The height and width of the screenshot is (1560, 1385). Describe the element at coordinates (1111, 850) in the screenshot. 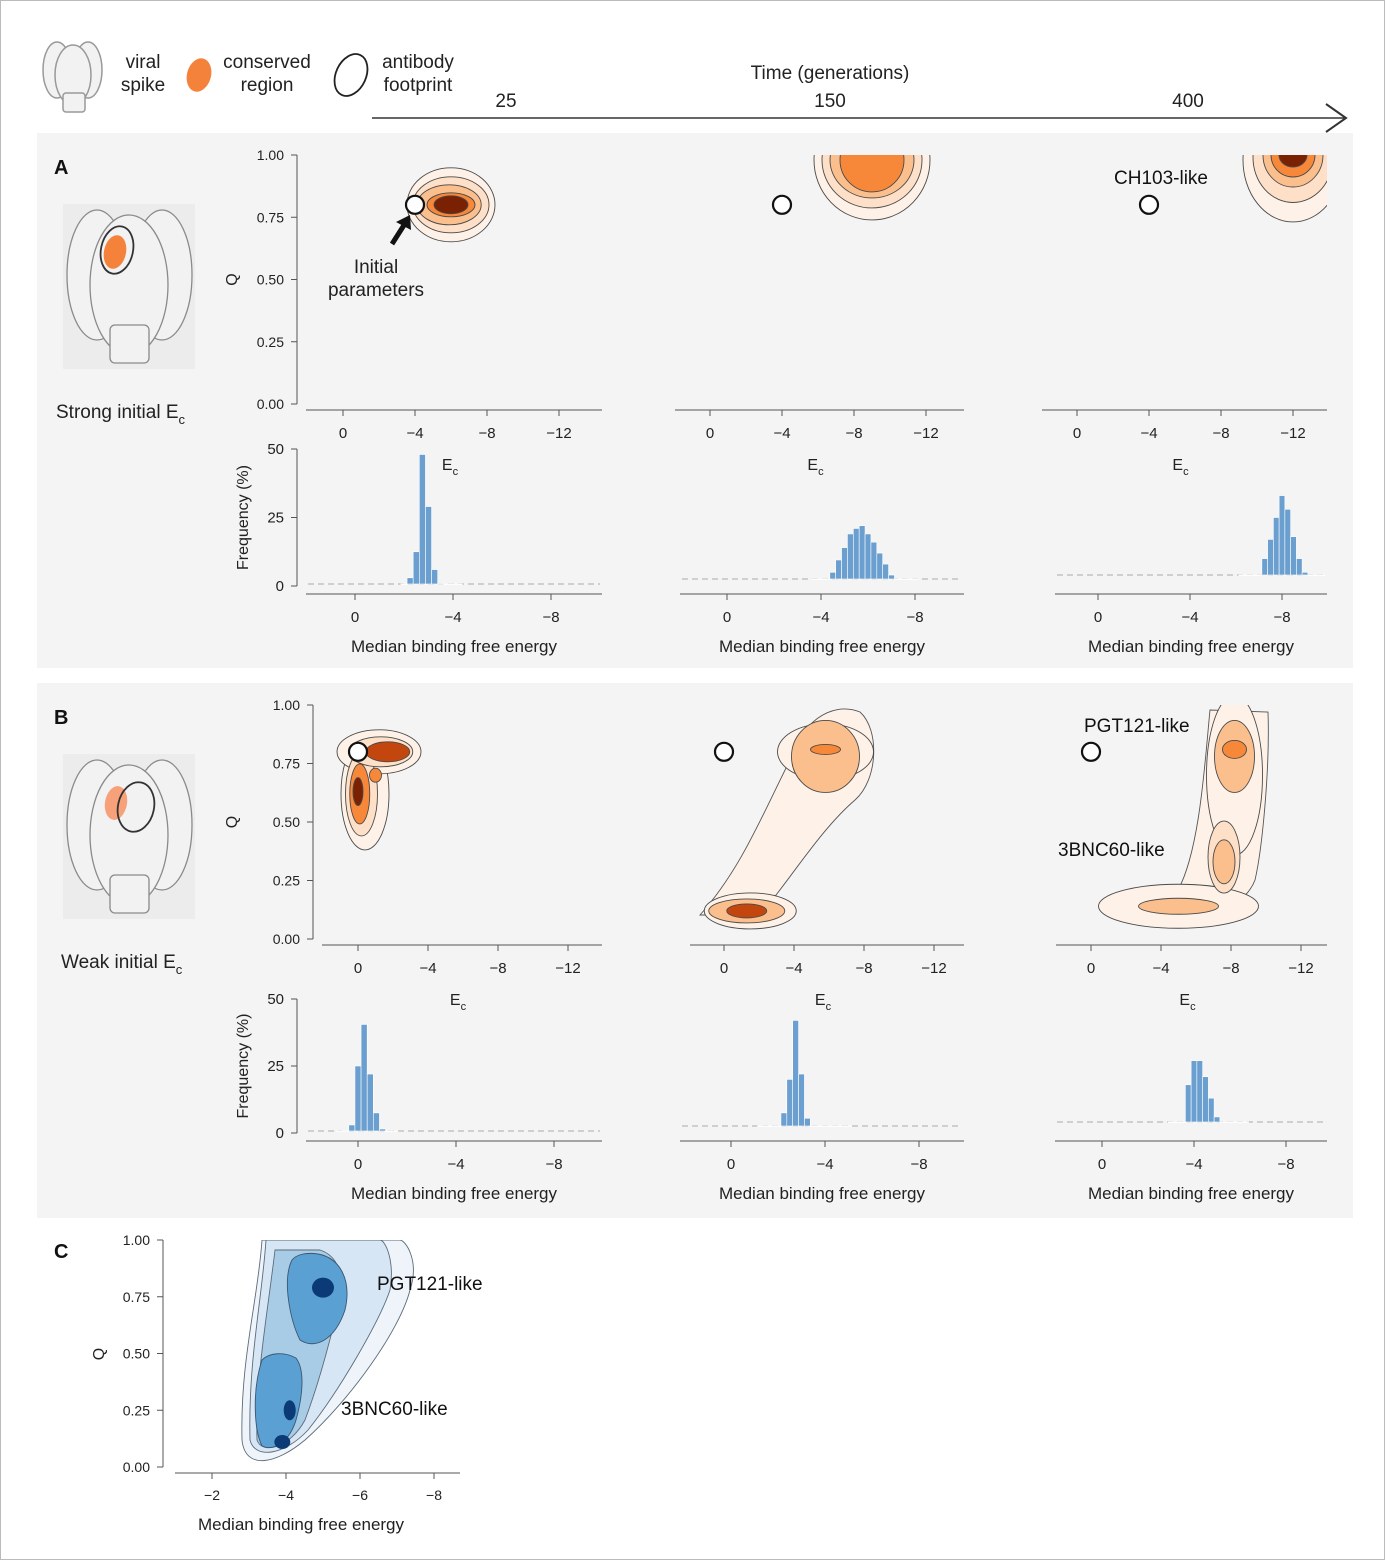

I see `3bnc60-label-b: 3BNC60-like` at that location.